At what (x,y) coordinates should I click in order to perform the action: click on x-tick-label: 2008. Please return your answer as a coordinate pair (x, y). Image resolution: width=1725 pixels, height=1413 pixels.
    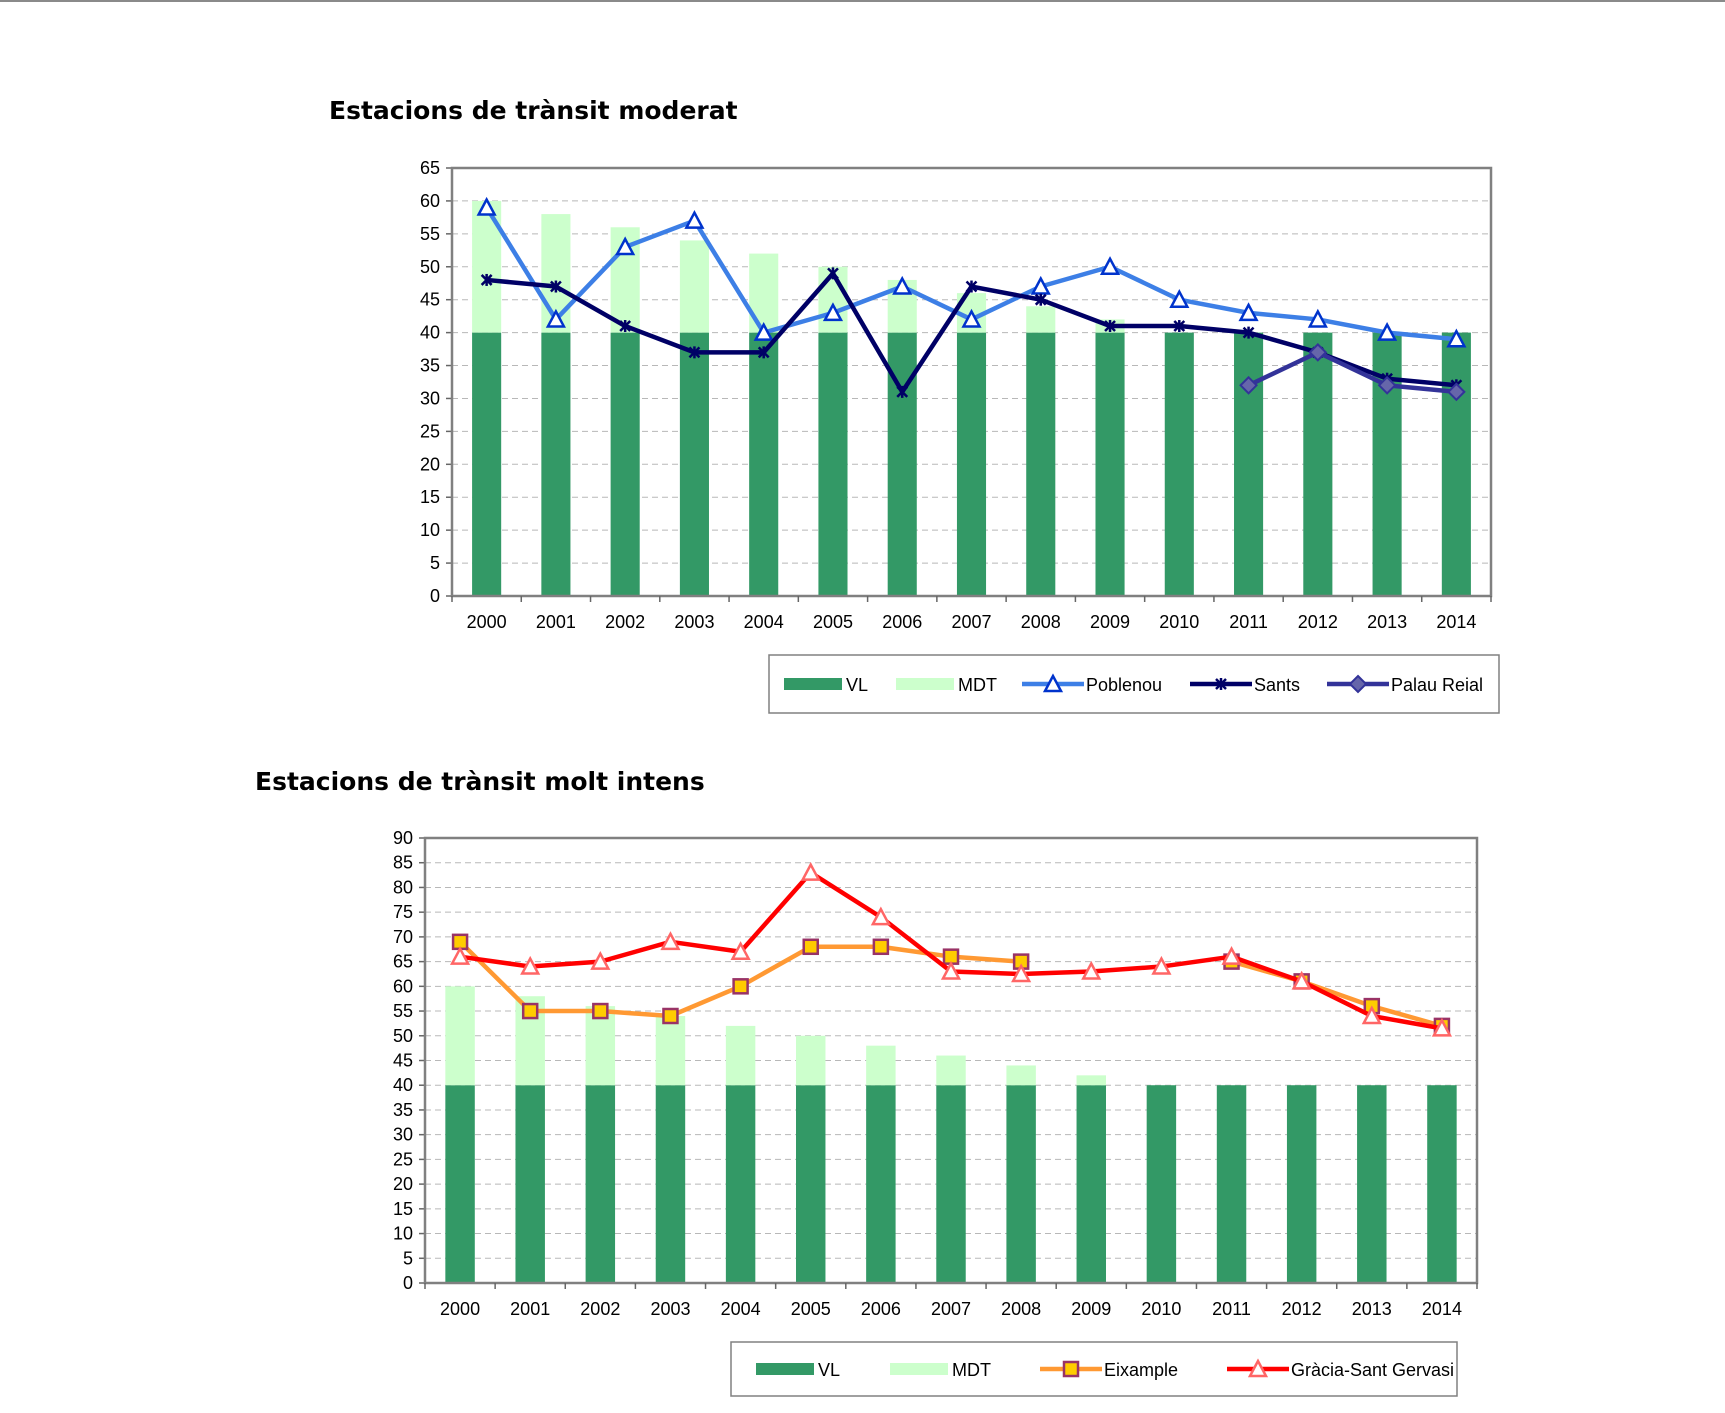
    Looking at the image, I should click on (1021, 1309).